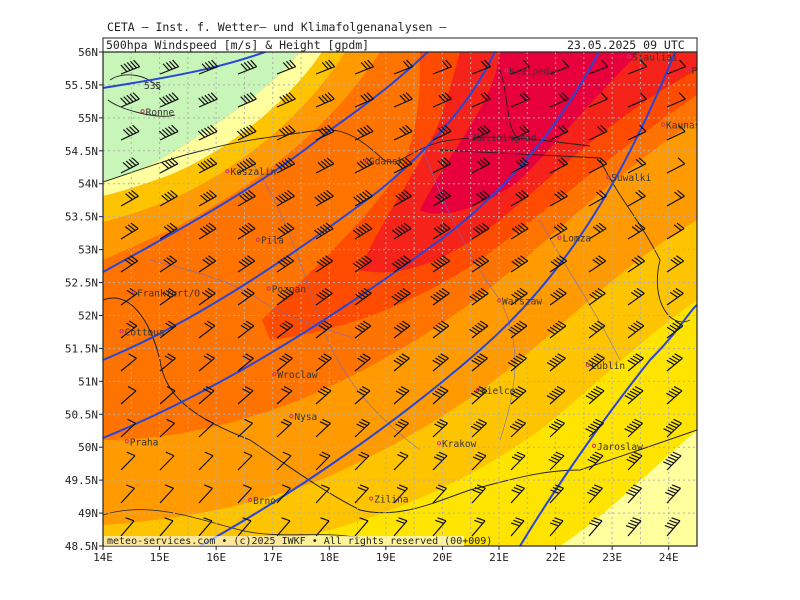 The image size is (800, 600). I want to click on lon-tick-label: 20E, so click(442, 557).